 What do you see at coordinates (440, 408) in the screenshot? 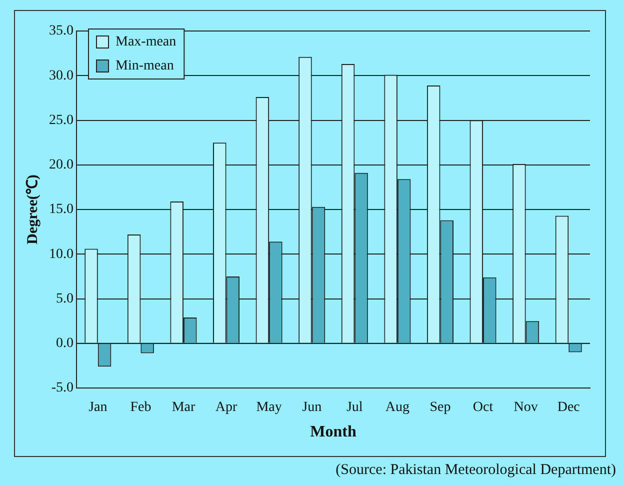
I see `x-tick-label: Sep` at bounding box center [440, 408].